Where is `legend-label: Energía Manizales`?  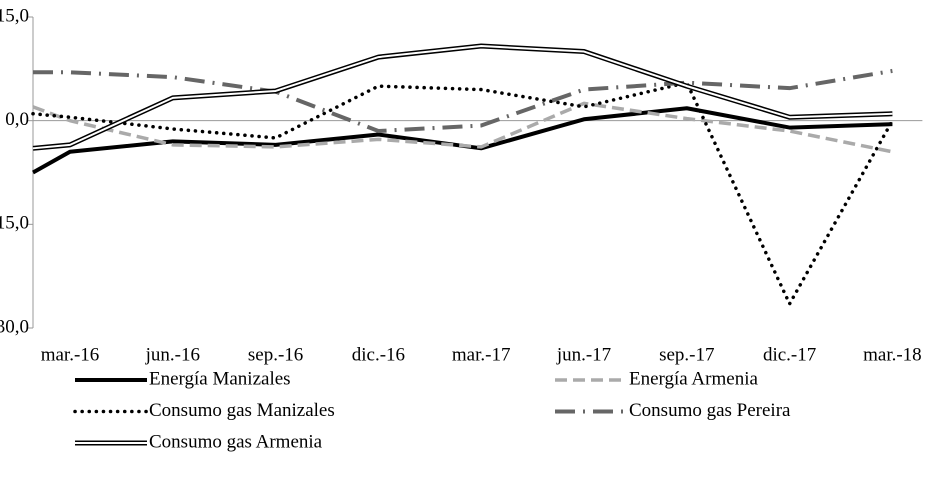 legend-label: Energía Manizales is located at coordinates (220, 378).